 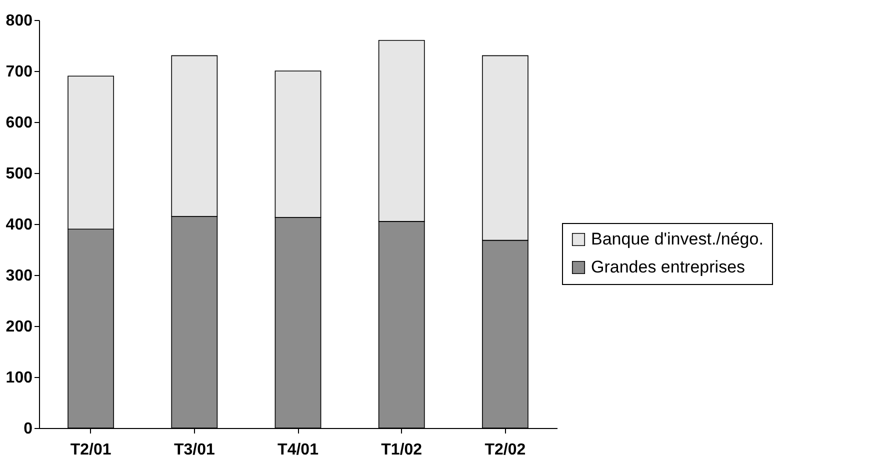 I want to click on x-tick-label: T4/01, so click(x=298, y=450).